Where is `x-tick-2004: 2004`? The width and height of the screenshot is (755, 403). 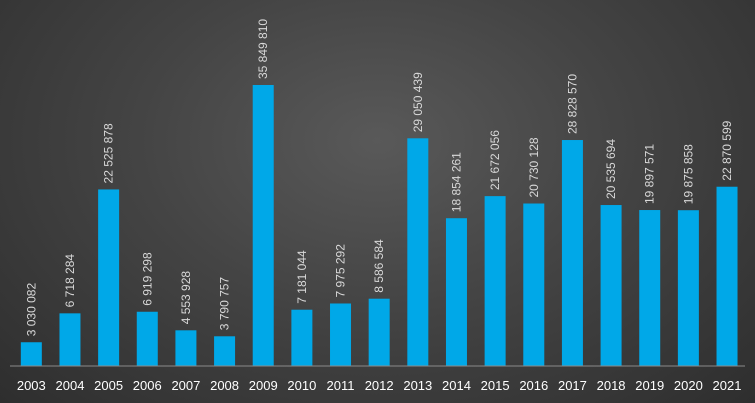 x-tick-2004: 2004 is located at coordinates (70, 385).